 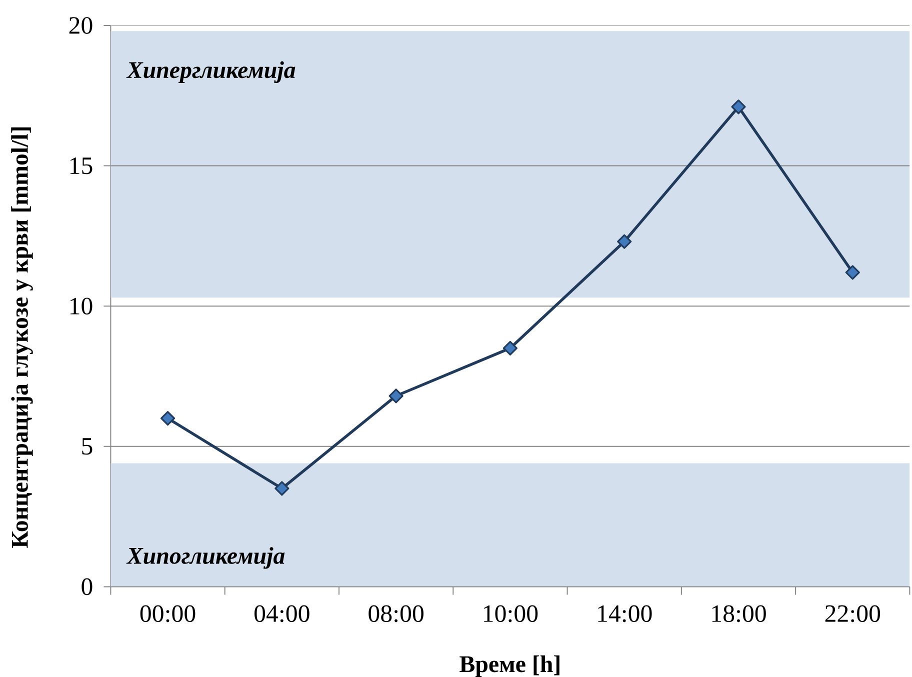 What do you see at coordinates (22, 337) in the screenshot?
I see `y-axis-title: Концентрација глукозе у крви [mmol/l]` at bounding box center [22, 337].